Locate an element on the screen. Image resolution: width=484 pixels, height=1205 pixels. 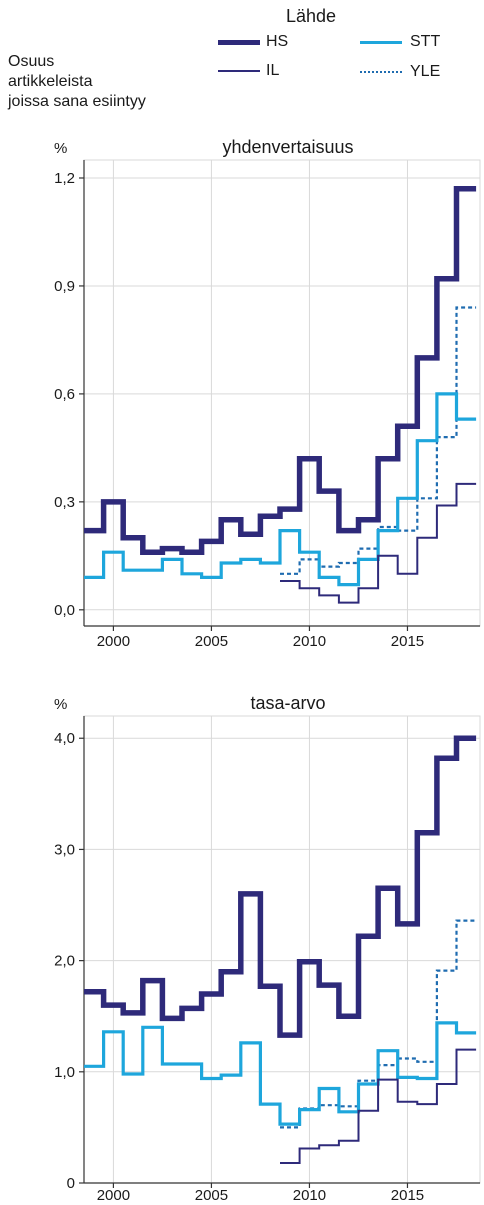
y-tick-label: 1,2 is located at coordinates (64, 178).